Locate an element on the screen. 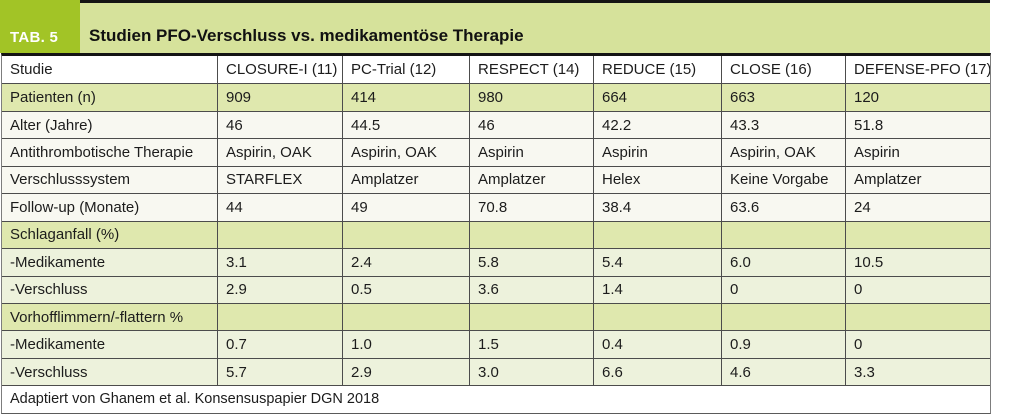 The image size is (1024, 420). cell: 4.6 is located at coordinates (783, 372).